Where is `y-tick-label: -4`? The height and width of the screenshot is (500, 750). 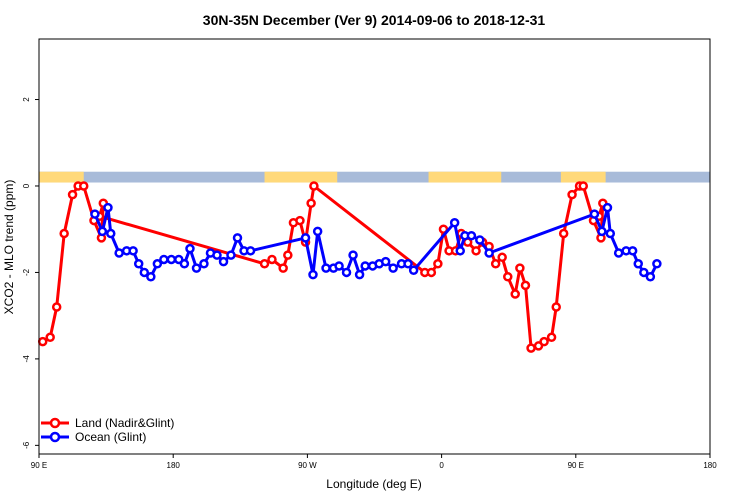
y-tick-label: -4 is located at coordinates (26, 359).